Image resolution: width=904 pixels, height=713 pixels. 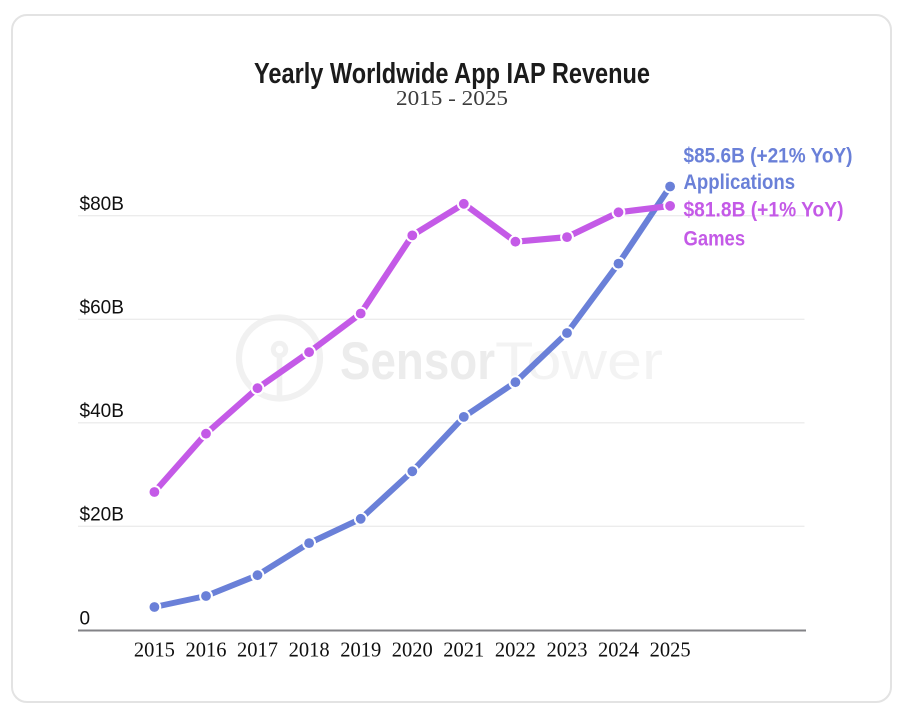 What do you see at coordinates (452, 98) in the screenshot?
I see `svg-text: 2015 - 2025` at bounding box center [452, 98].